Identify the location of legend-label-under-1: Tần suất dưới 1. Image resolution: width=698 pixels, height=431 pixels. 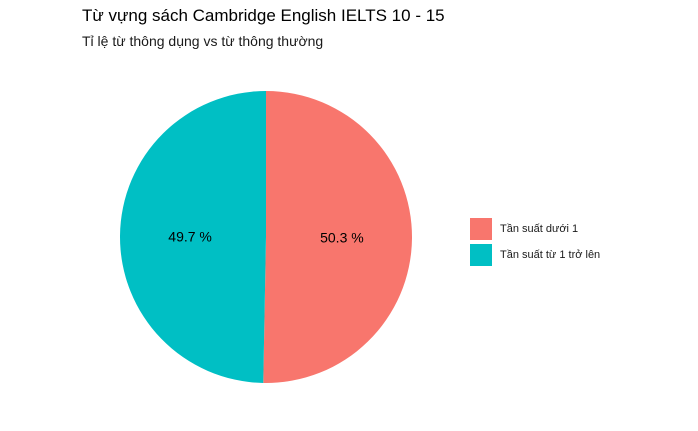
(539, 229).